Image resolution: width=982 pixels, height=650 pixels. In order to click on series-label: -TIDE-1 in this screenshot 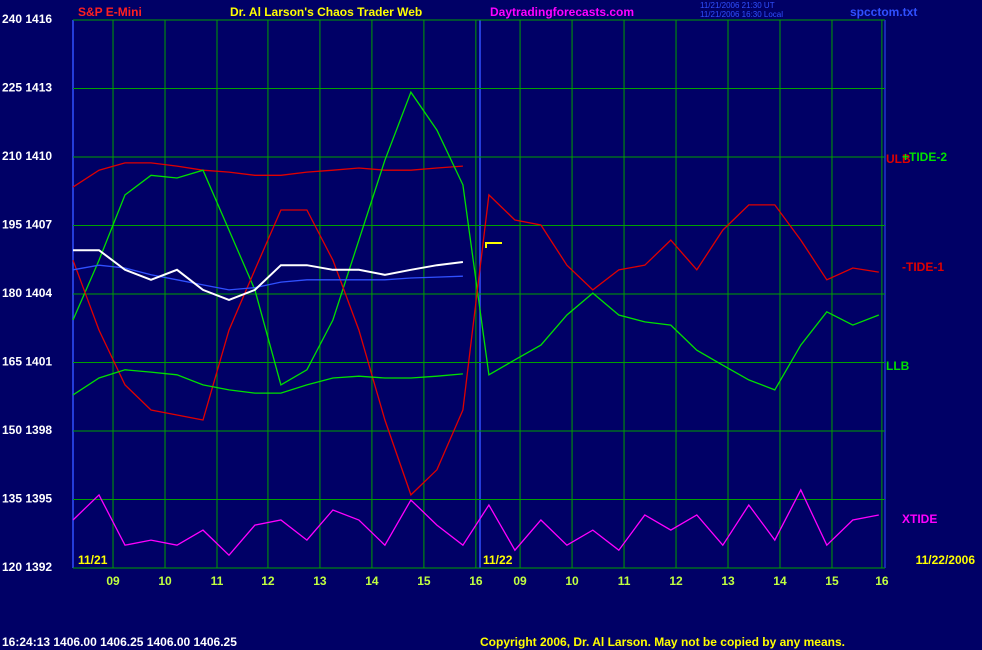, I will do `click(923, 267)`.